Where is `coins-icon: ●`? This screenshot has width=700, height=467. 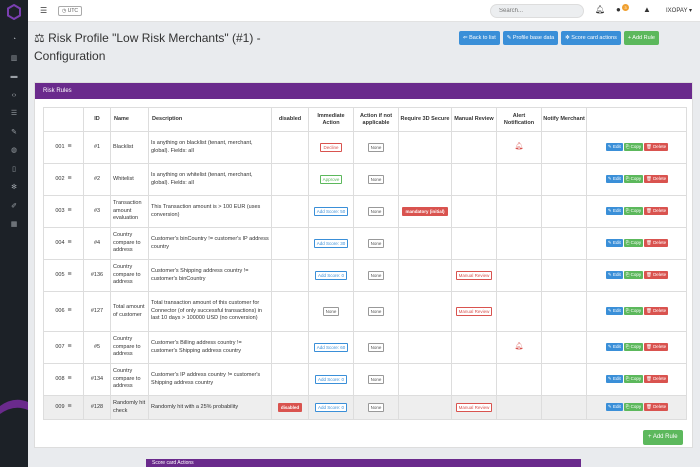
coins-icon: ● is located at coordinates (618, 9).